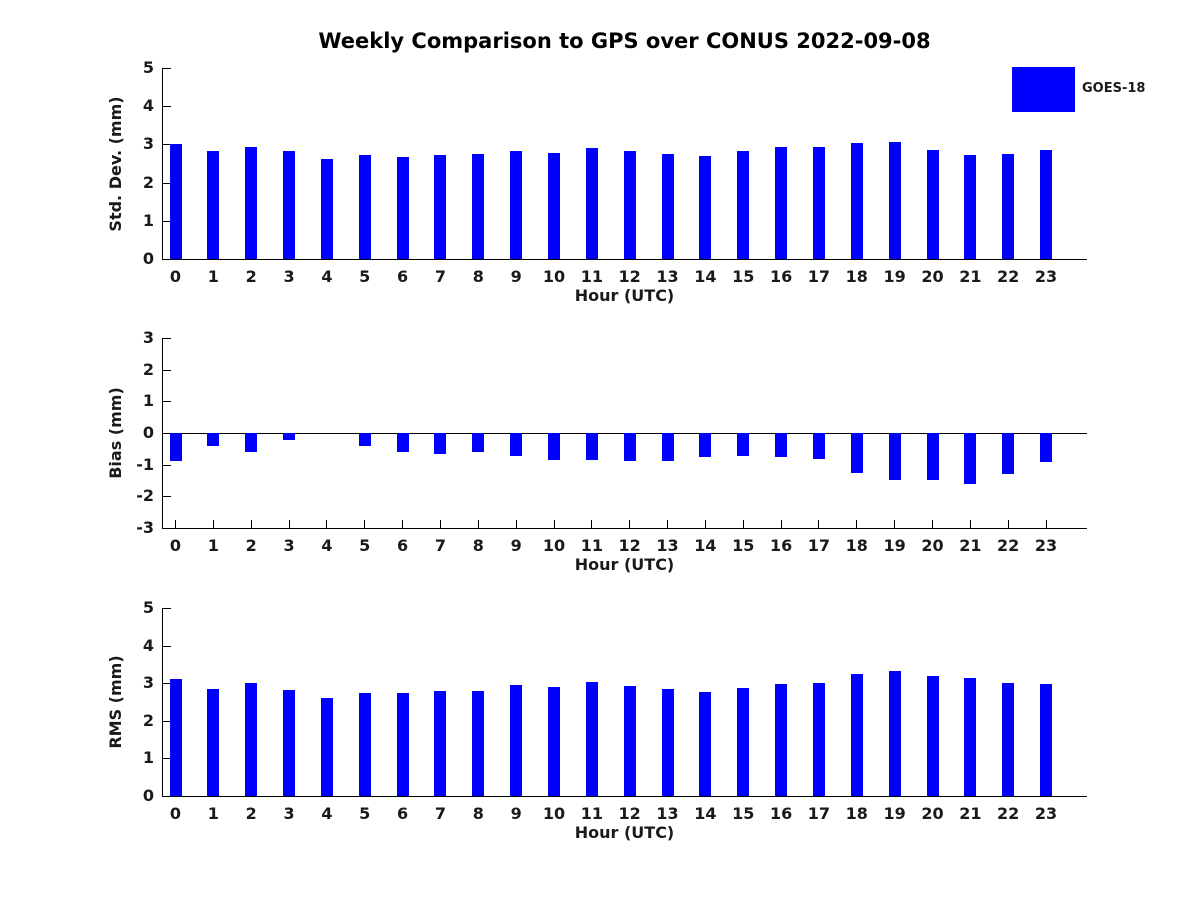 The width and height of the screenshot is (1200, 900). Describe the element at coordinates (251, 545) in the screenshot. I see `x-tick-label: 2` at that location.